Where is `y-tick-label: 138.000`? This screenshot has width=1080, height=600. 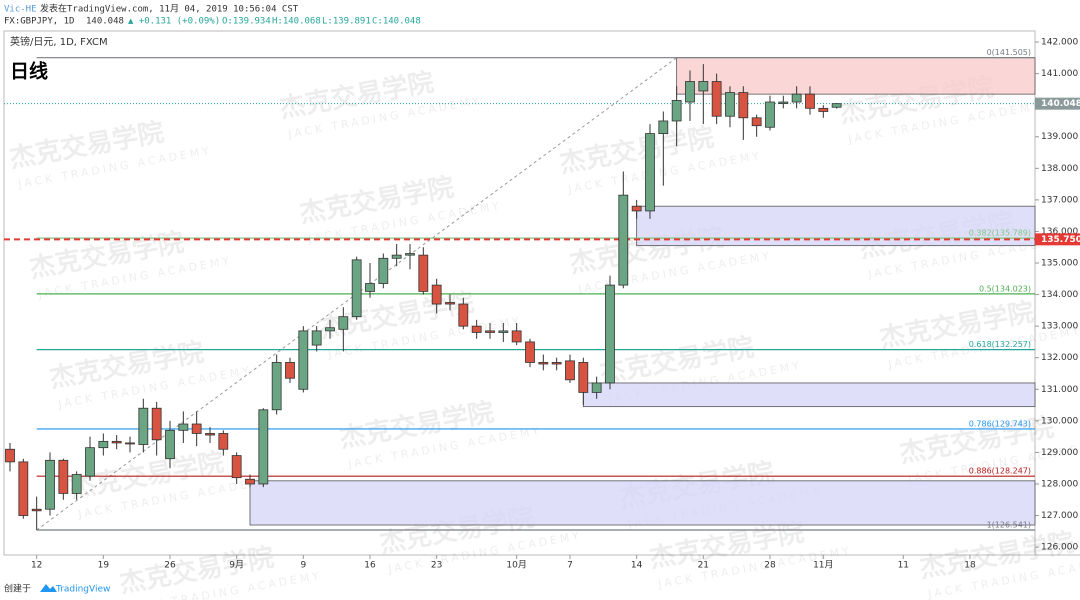
y-tick-label: 138.000 is located at coordinates (1059, 169).